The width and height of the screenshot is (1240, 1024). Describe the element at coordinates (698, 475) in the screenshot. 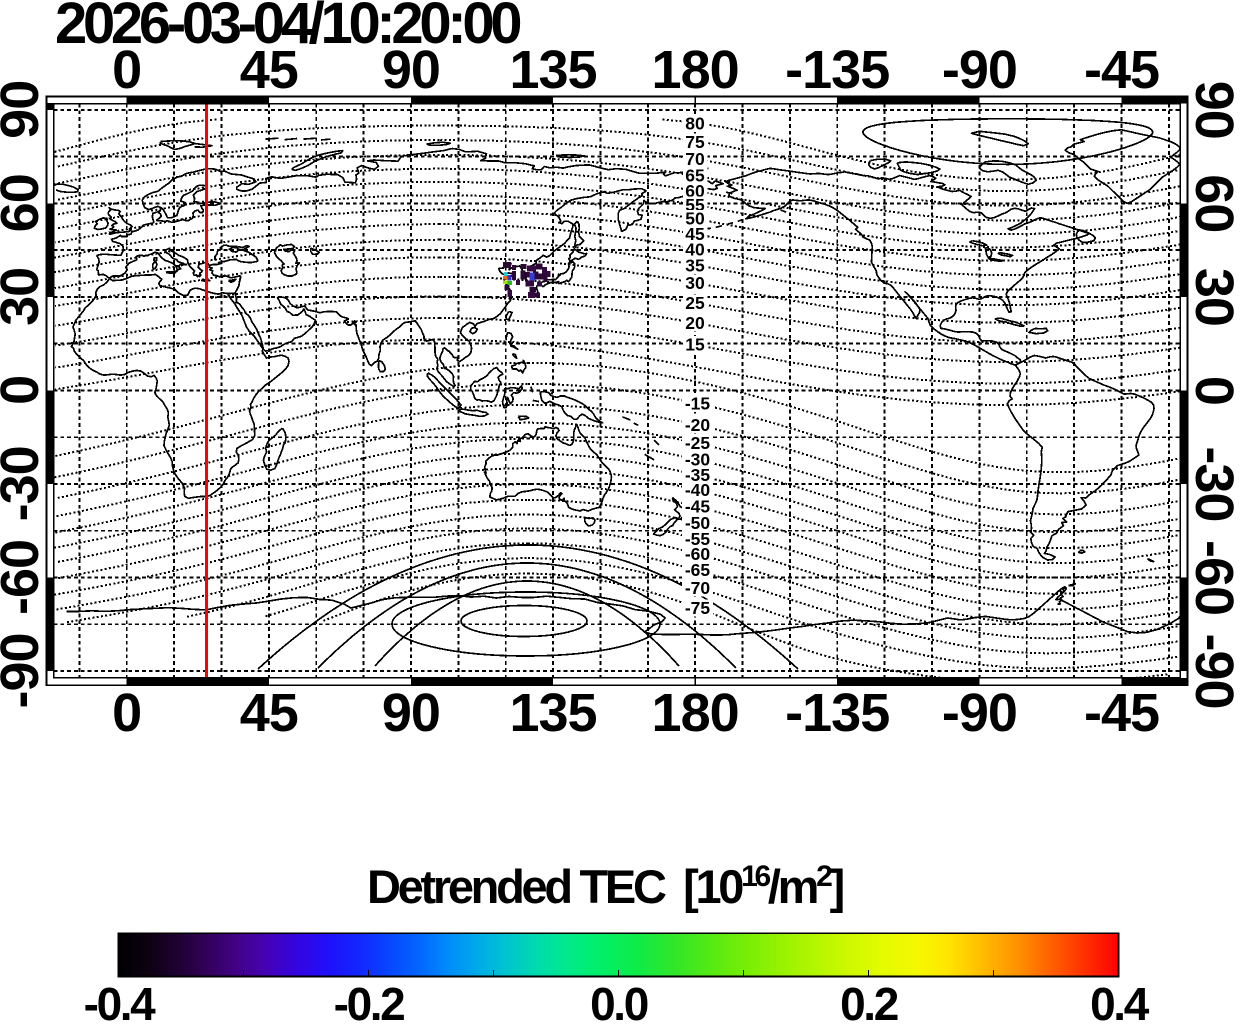

I see `svg-text: -35` at that location.